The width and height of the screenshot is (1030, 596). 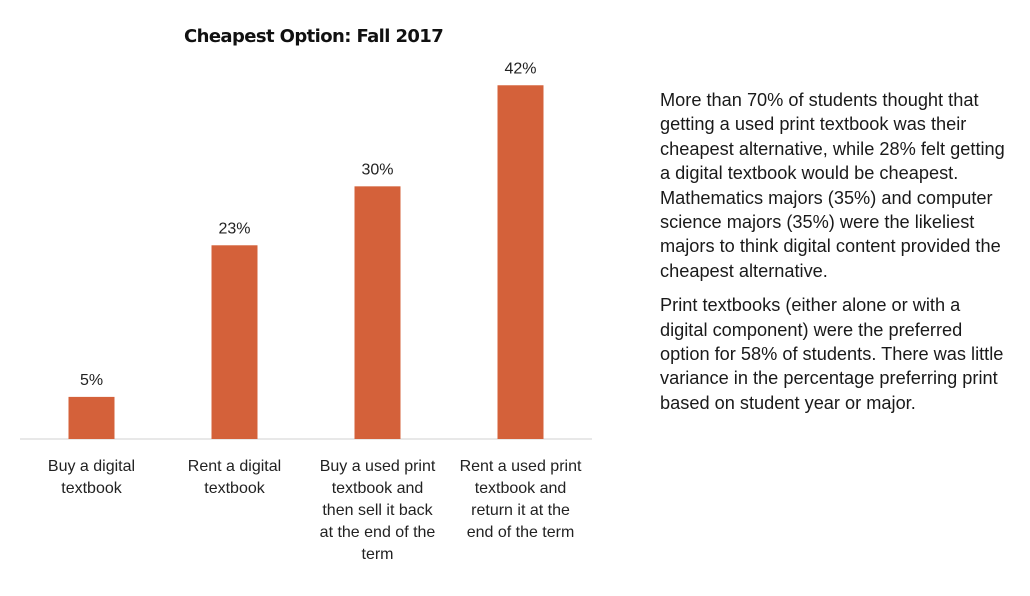 I want to click on data-label-3: 30%, so click(x=377, y=169).